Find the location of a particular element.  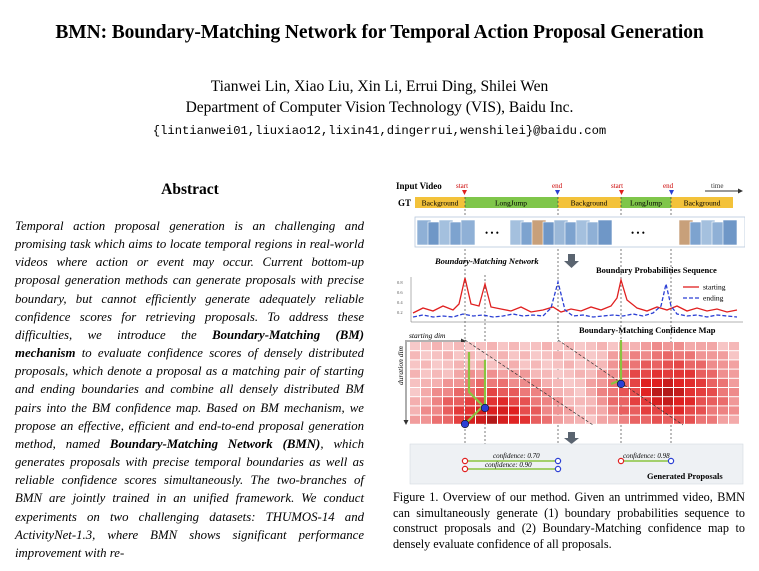

svg-text: end is located at coordinates (668, 186).